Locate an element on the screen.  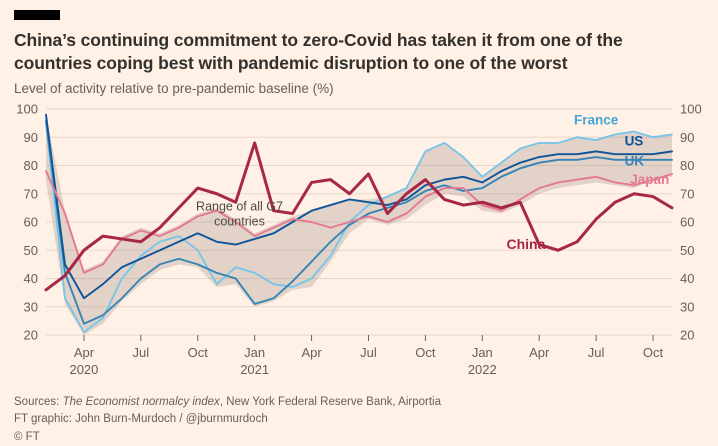
y-axis-label-left: 90 is located at coordinates (31, 137).